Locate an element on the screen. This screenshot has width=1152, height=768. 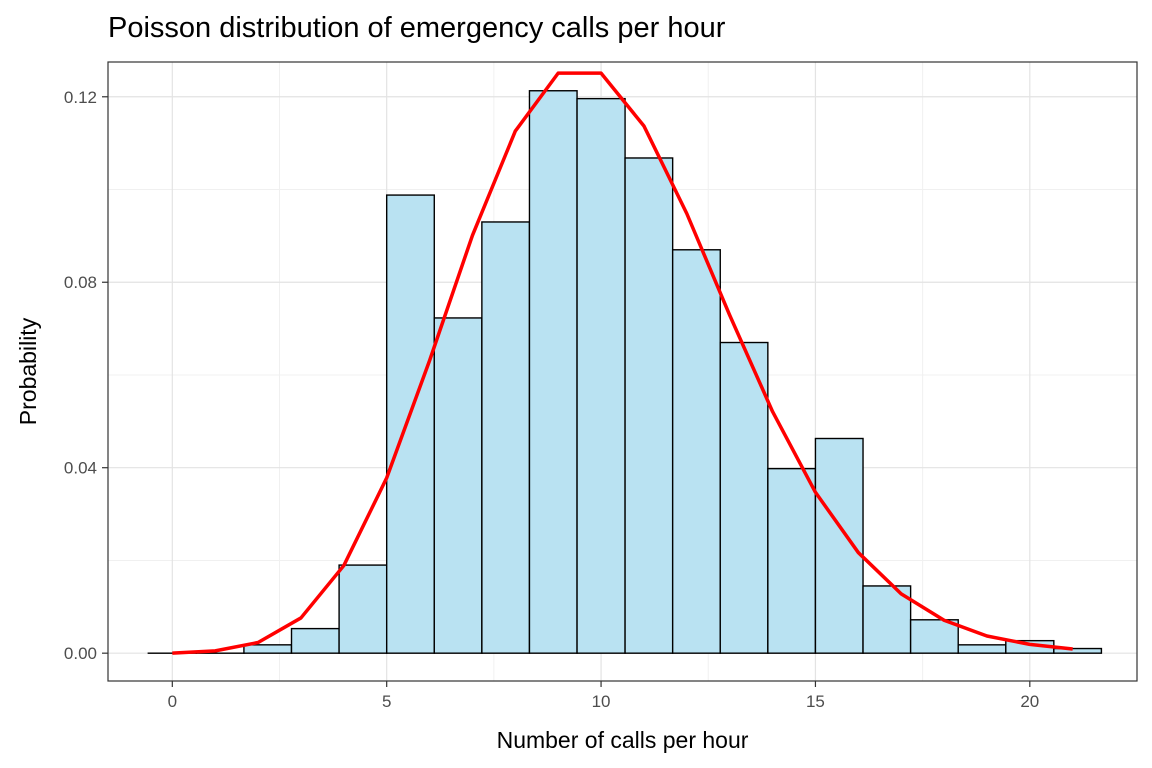
x-tick-label: 0 is located at coordinates (172, 701).